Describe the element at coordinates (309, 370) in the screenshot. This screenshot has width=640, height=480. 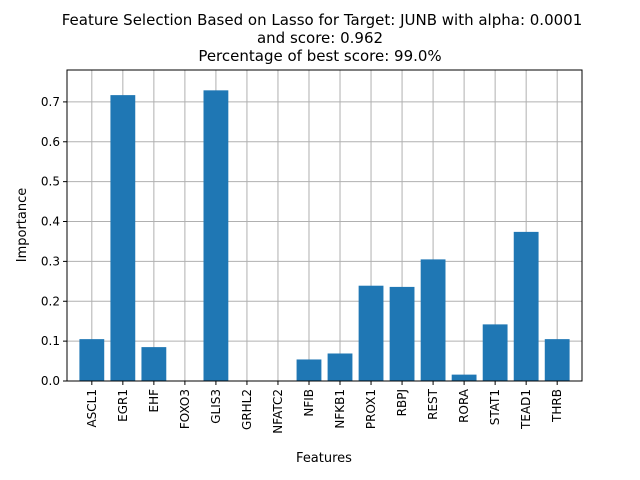
I see `bar-nfib` at that location.